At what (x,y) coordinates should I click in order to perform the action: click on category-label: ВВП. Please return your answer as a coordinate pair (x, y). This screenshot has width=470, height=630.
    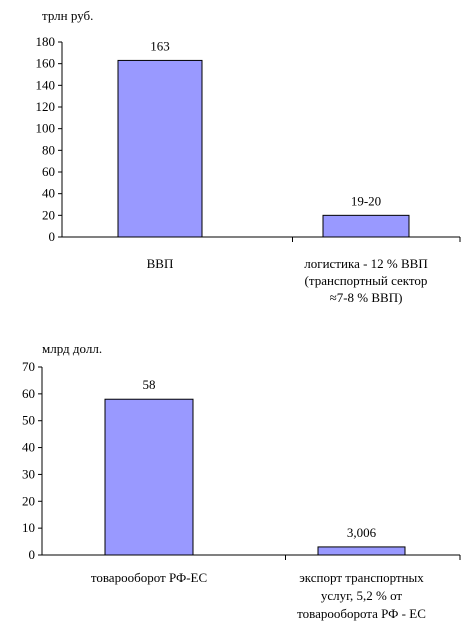
    Looking at the image, I should click on (160, 263).